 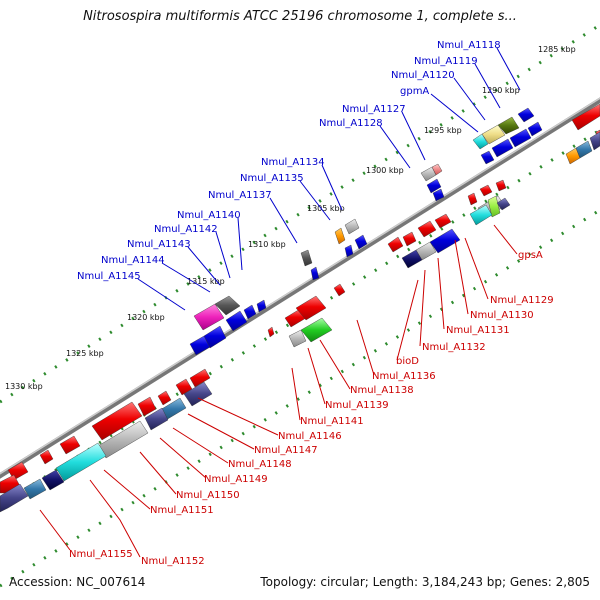 What do you see at coordinates (182, 510) in the screenshot?
I see `label-Nmul_A1151: Nmul_A1151` at bounding box center [182, 510].